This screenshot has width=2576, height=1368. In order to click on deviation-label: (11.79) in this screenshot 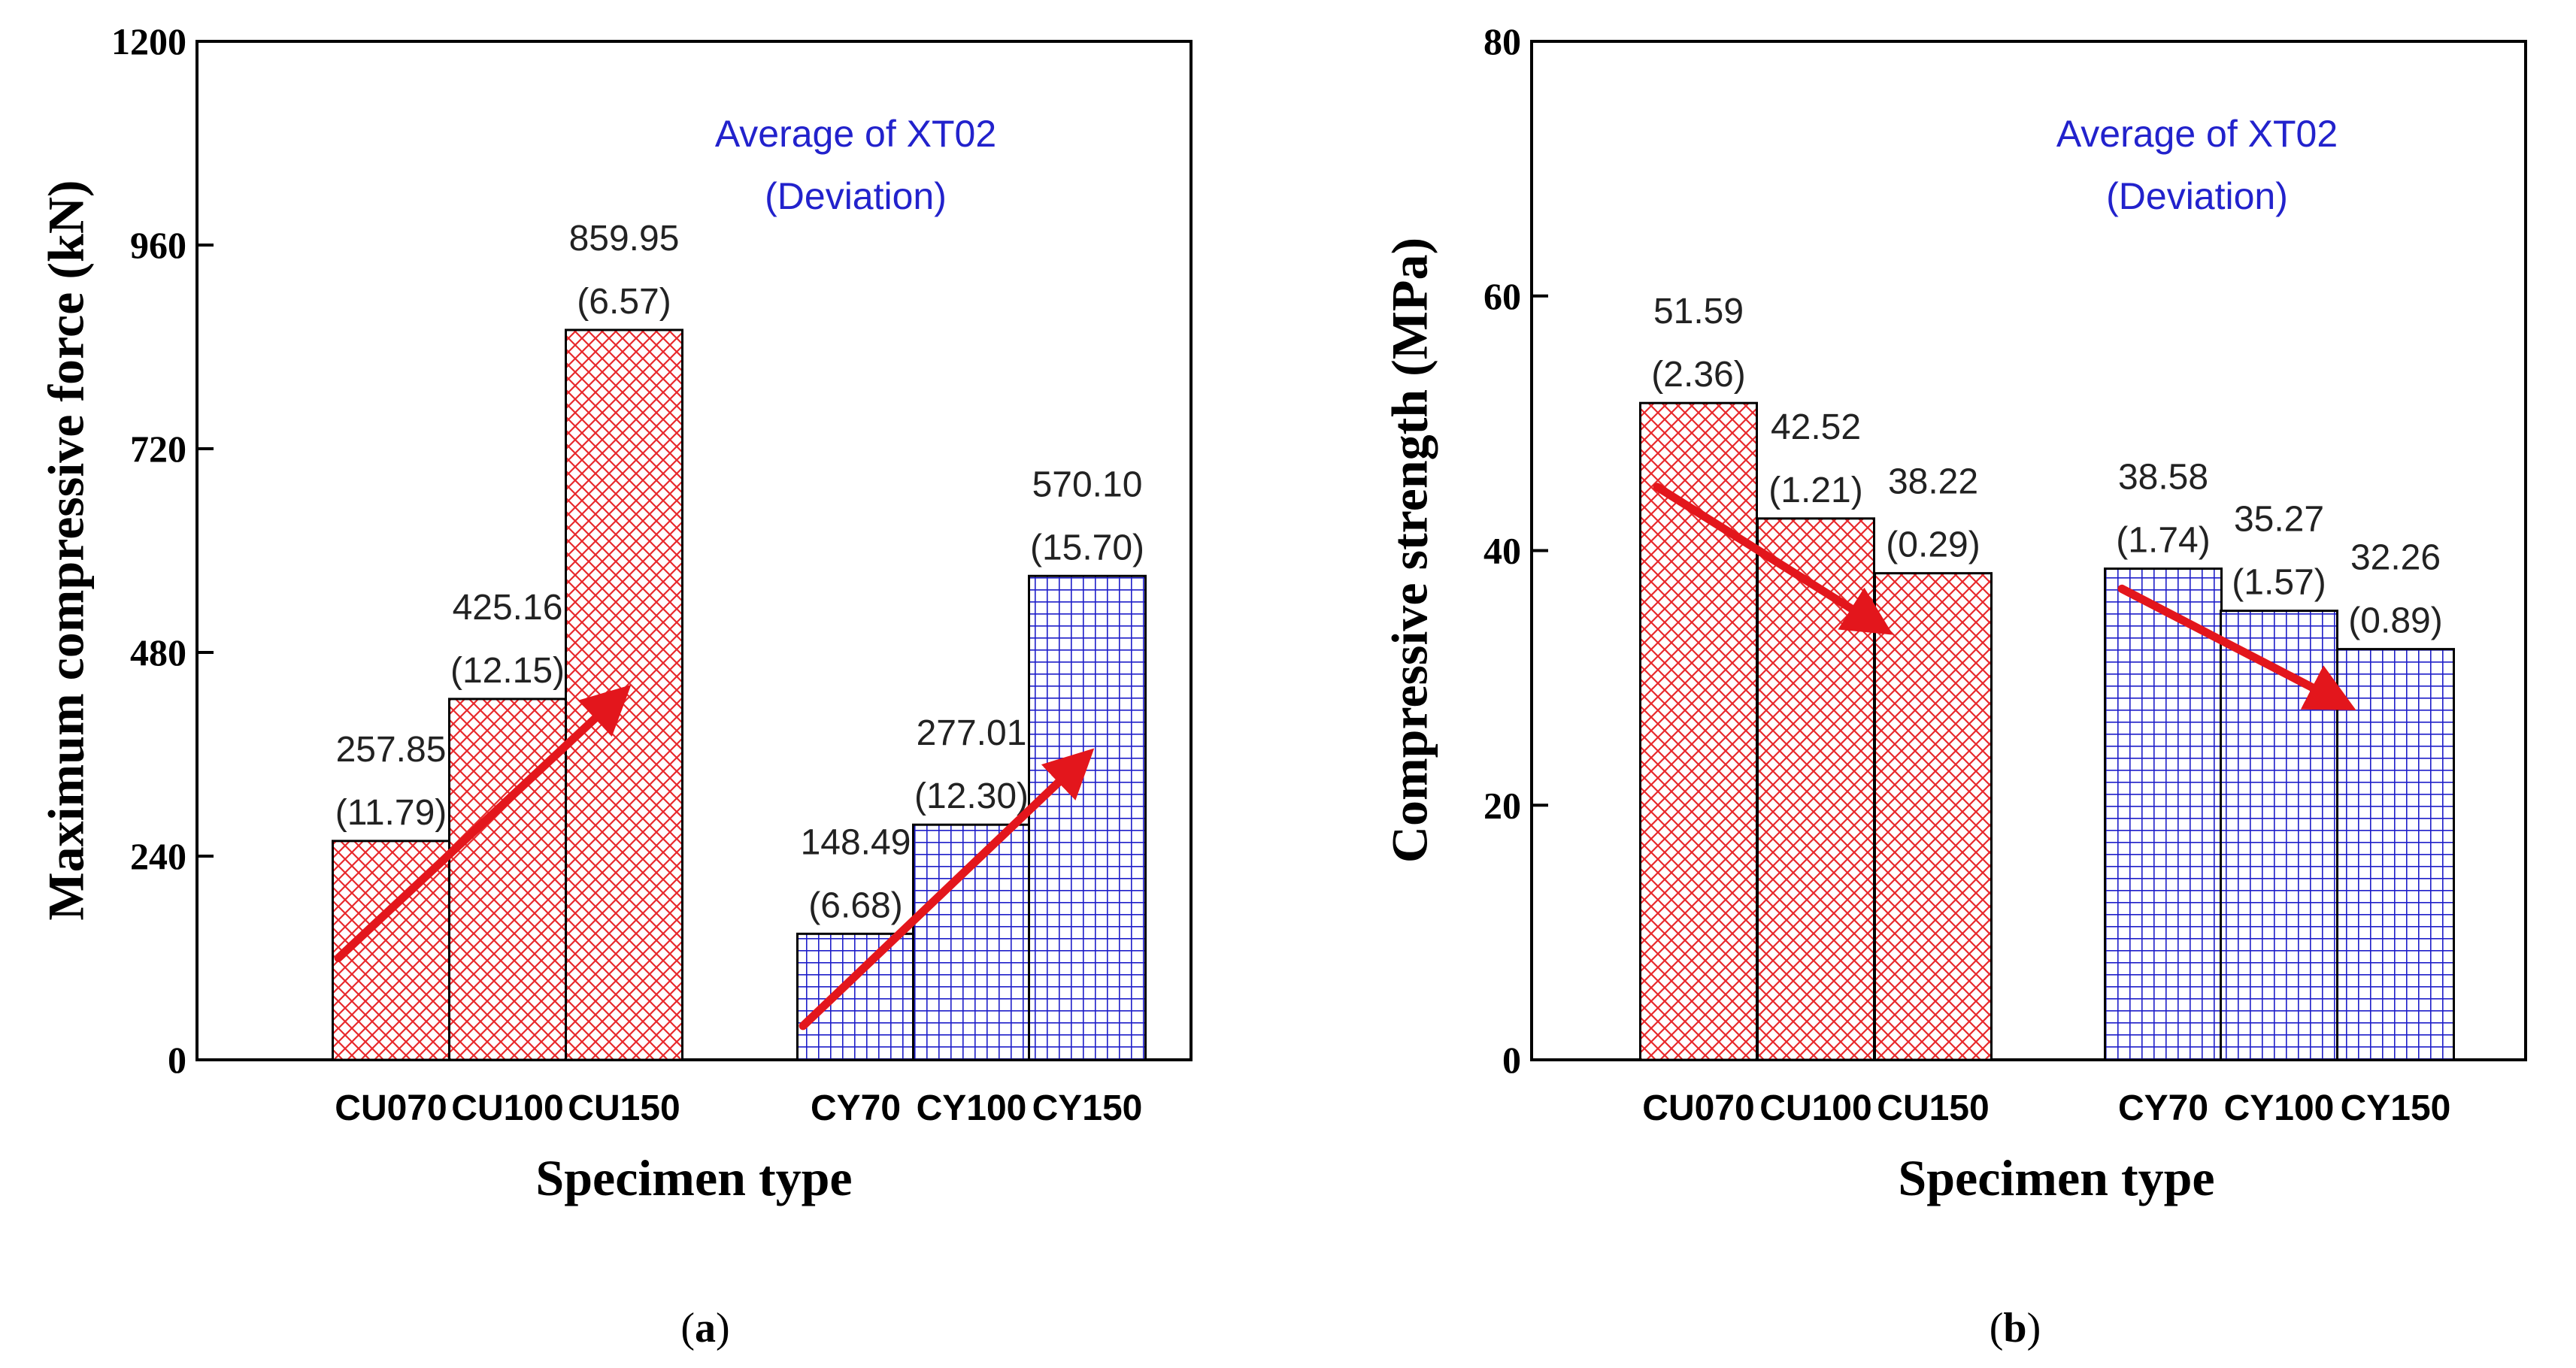, I will do `click(391, 813)`.